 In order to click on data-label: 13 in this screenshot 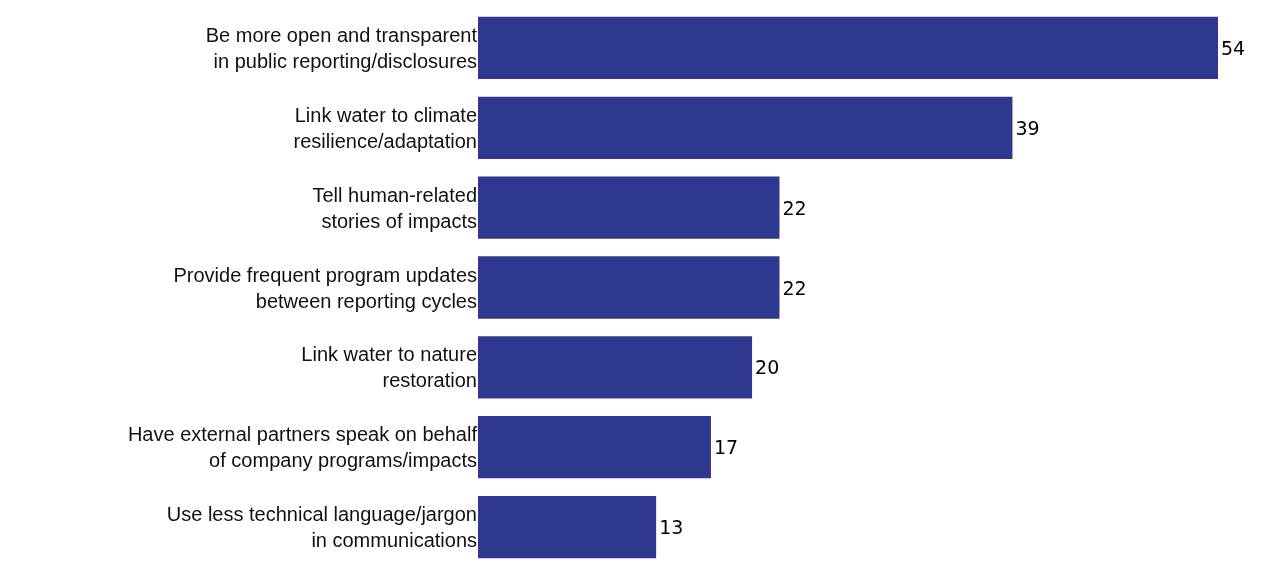, I will do `click(671, 527)`.